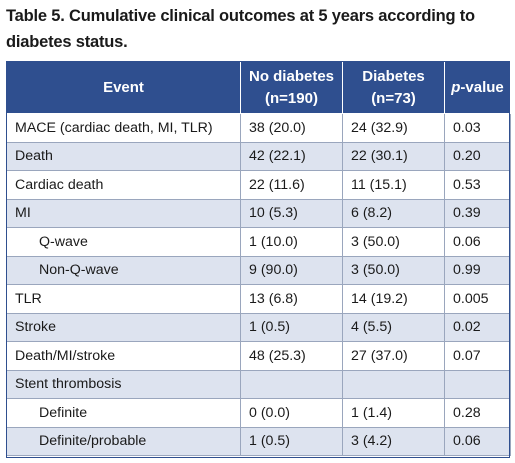 This screenshot has width=515, height=463. I want to click on table-row: Non-Q-wave 9 (90.0) 3 (50.0) 0.99, so click(258, 270).